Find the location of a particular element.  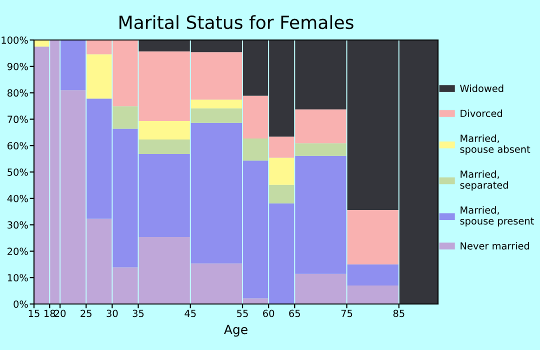

y-tick-label: 100% is located at coordinates (15, 40).